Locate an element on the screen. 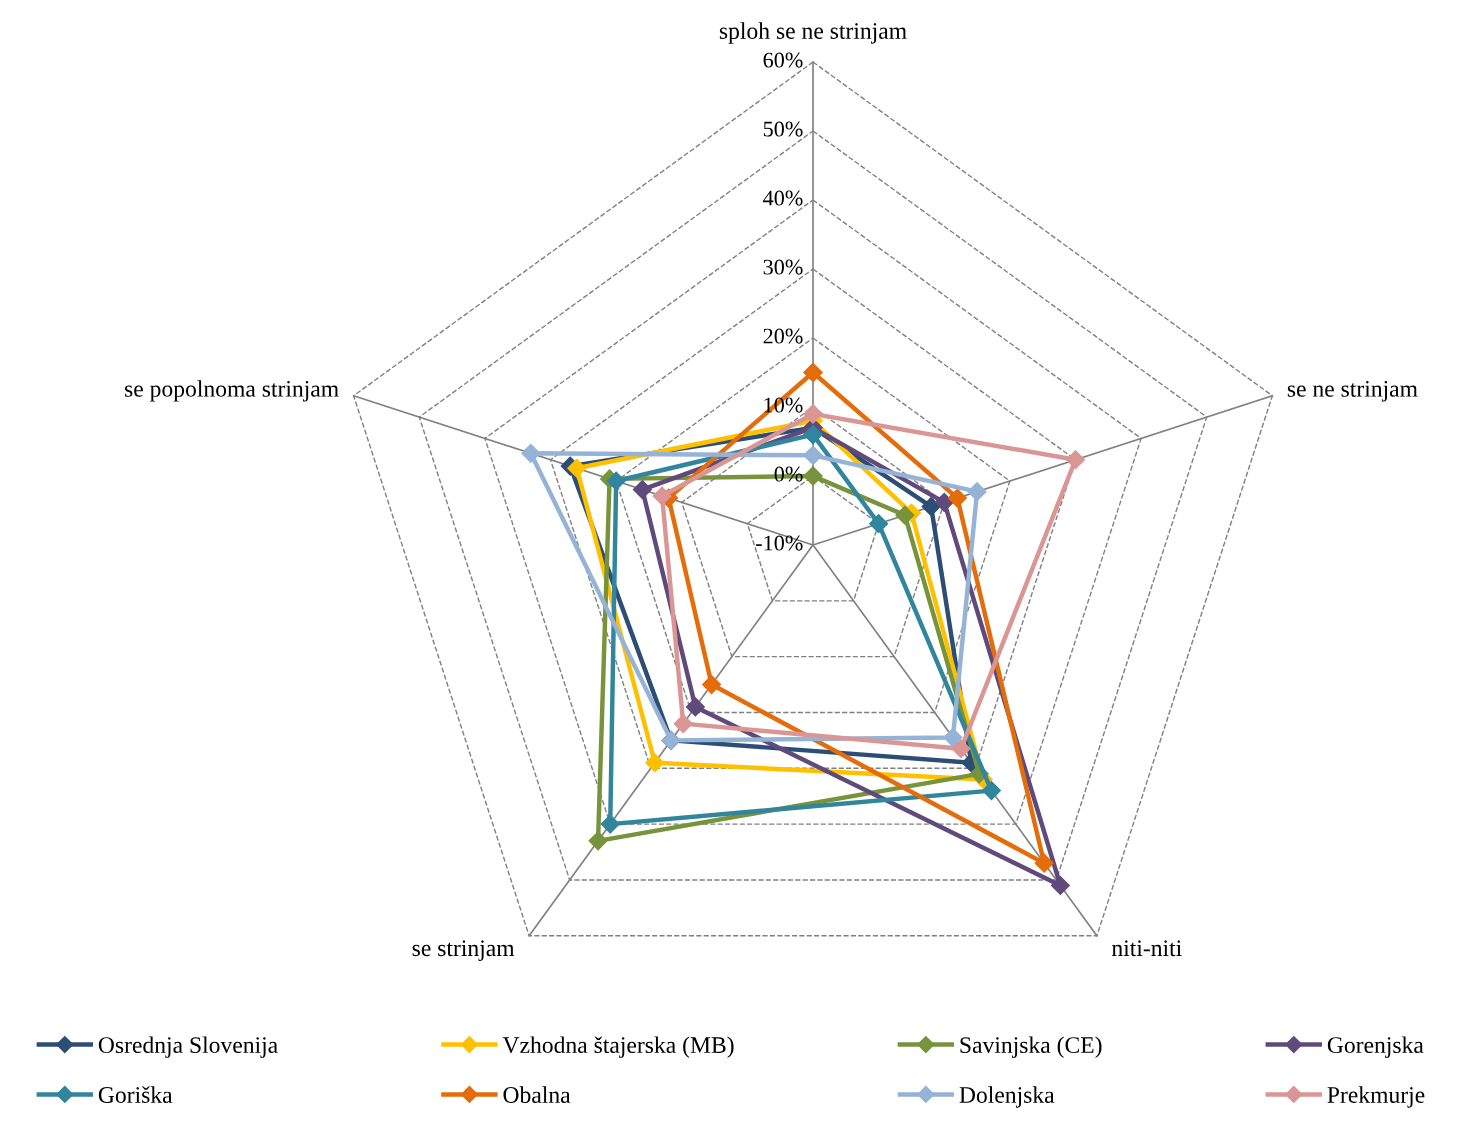  legend-label: Savinjska (CE) is located at coordinates (1031, 1047).